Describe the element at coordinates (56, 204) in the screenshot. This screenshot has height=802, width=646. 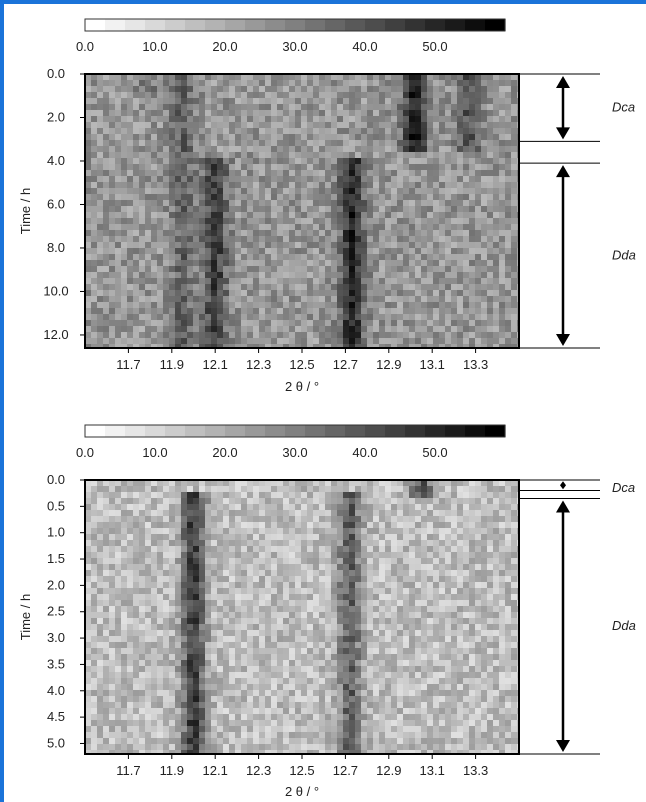
I see `y-tick-label: 6.0` at that location.